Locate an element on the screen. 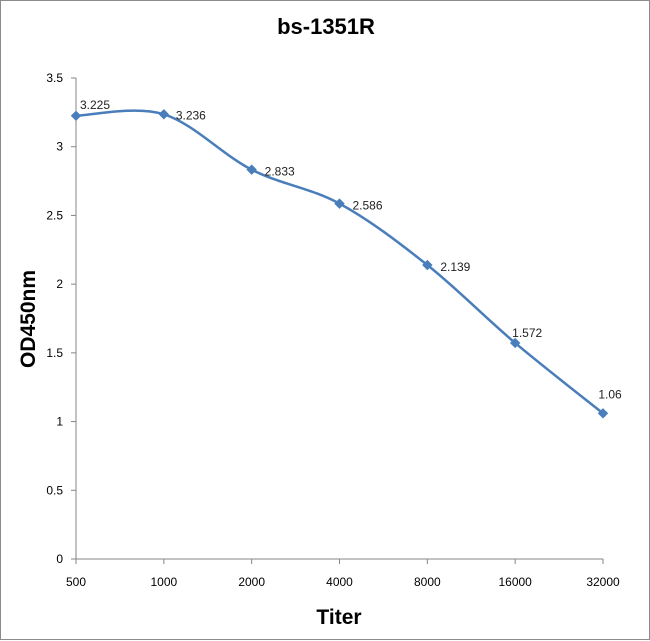 The image size is (650, 641). x-tick-label: 32000 is located at coordinates (603, 582).